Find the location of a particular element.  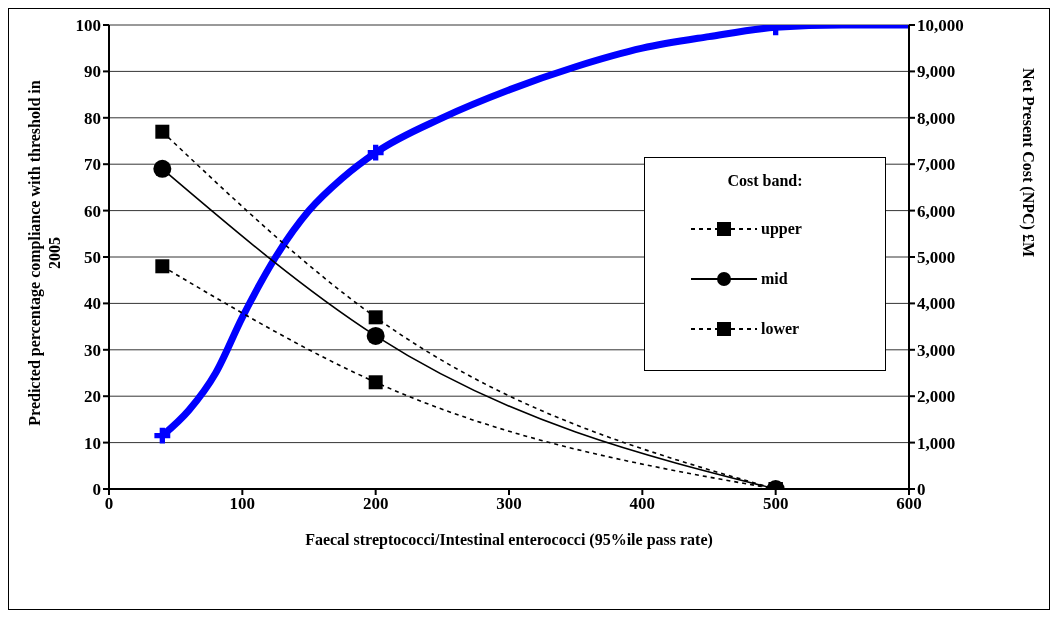

y2-axis-title: Net Present Cost (NPC) £M is located at coordinates (1028, 162).